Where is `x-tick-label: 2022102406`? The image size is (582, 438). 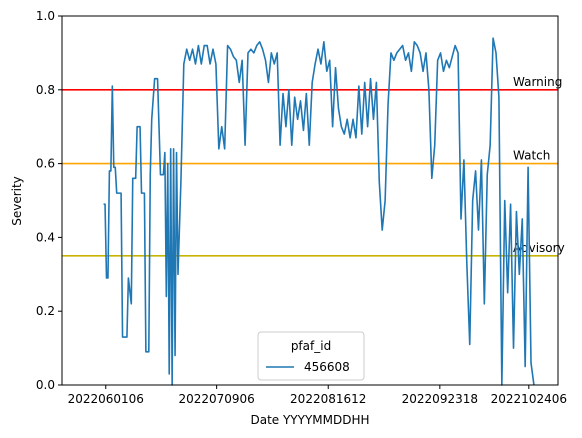
x-tick-label: 2022102406 is located at coordinates (529, 399).